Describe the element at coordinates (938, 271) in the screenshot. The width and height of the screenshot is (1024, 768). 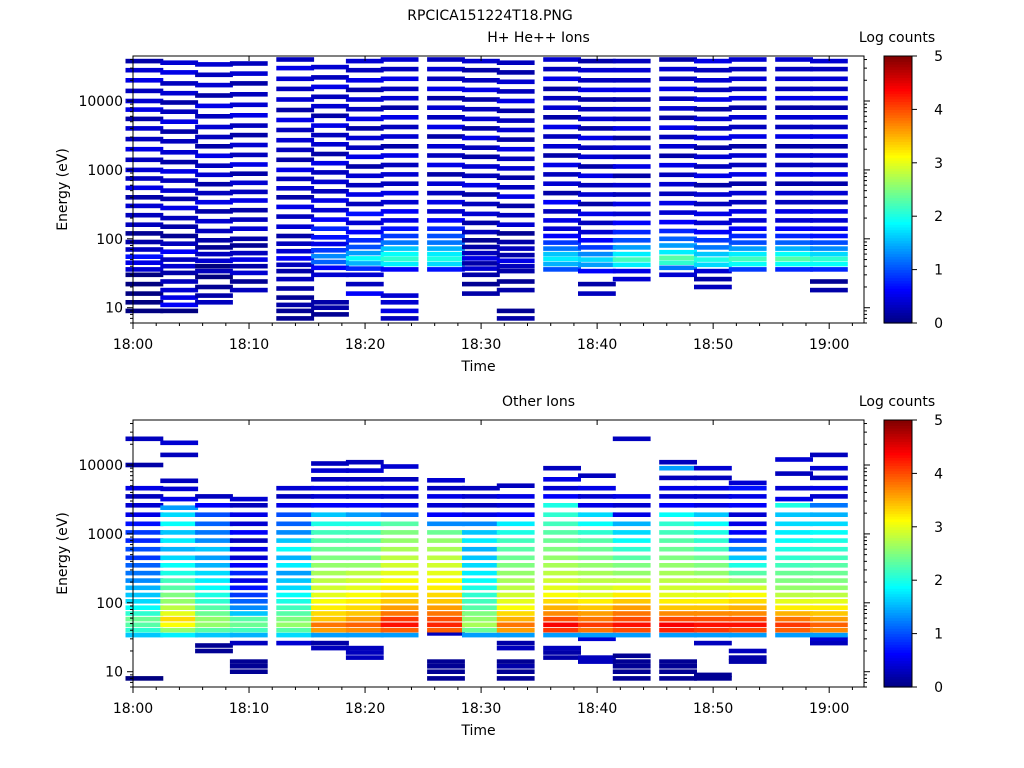
I see `colorbar-tick-label: 1` at that location.